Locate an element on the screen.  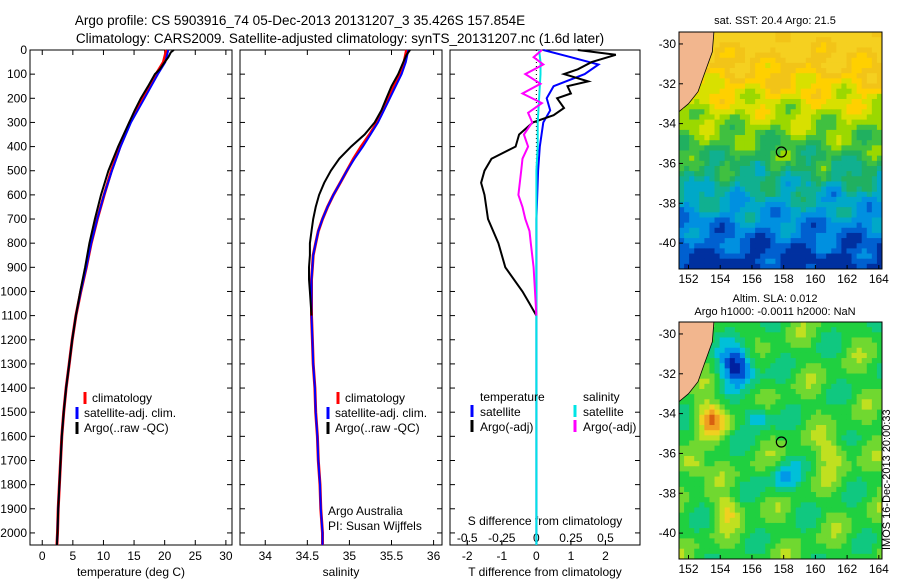
x-axis-label: T difference from climatology is located at coordinates (545, 572).